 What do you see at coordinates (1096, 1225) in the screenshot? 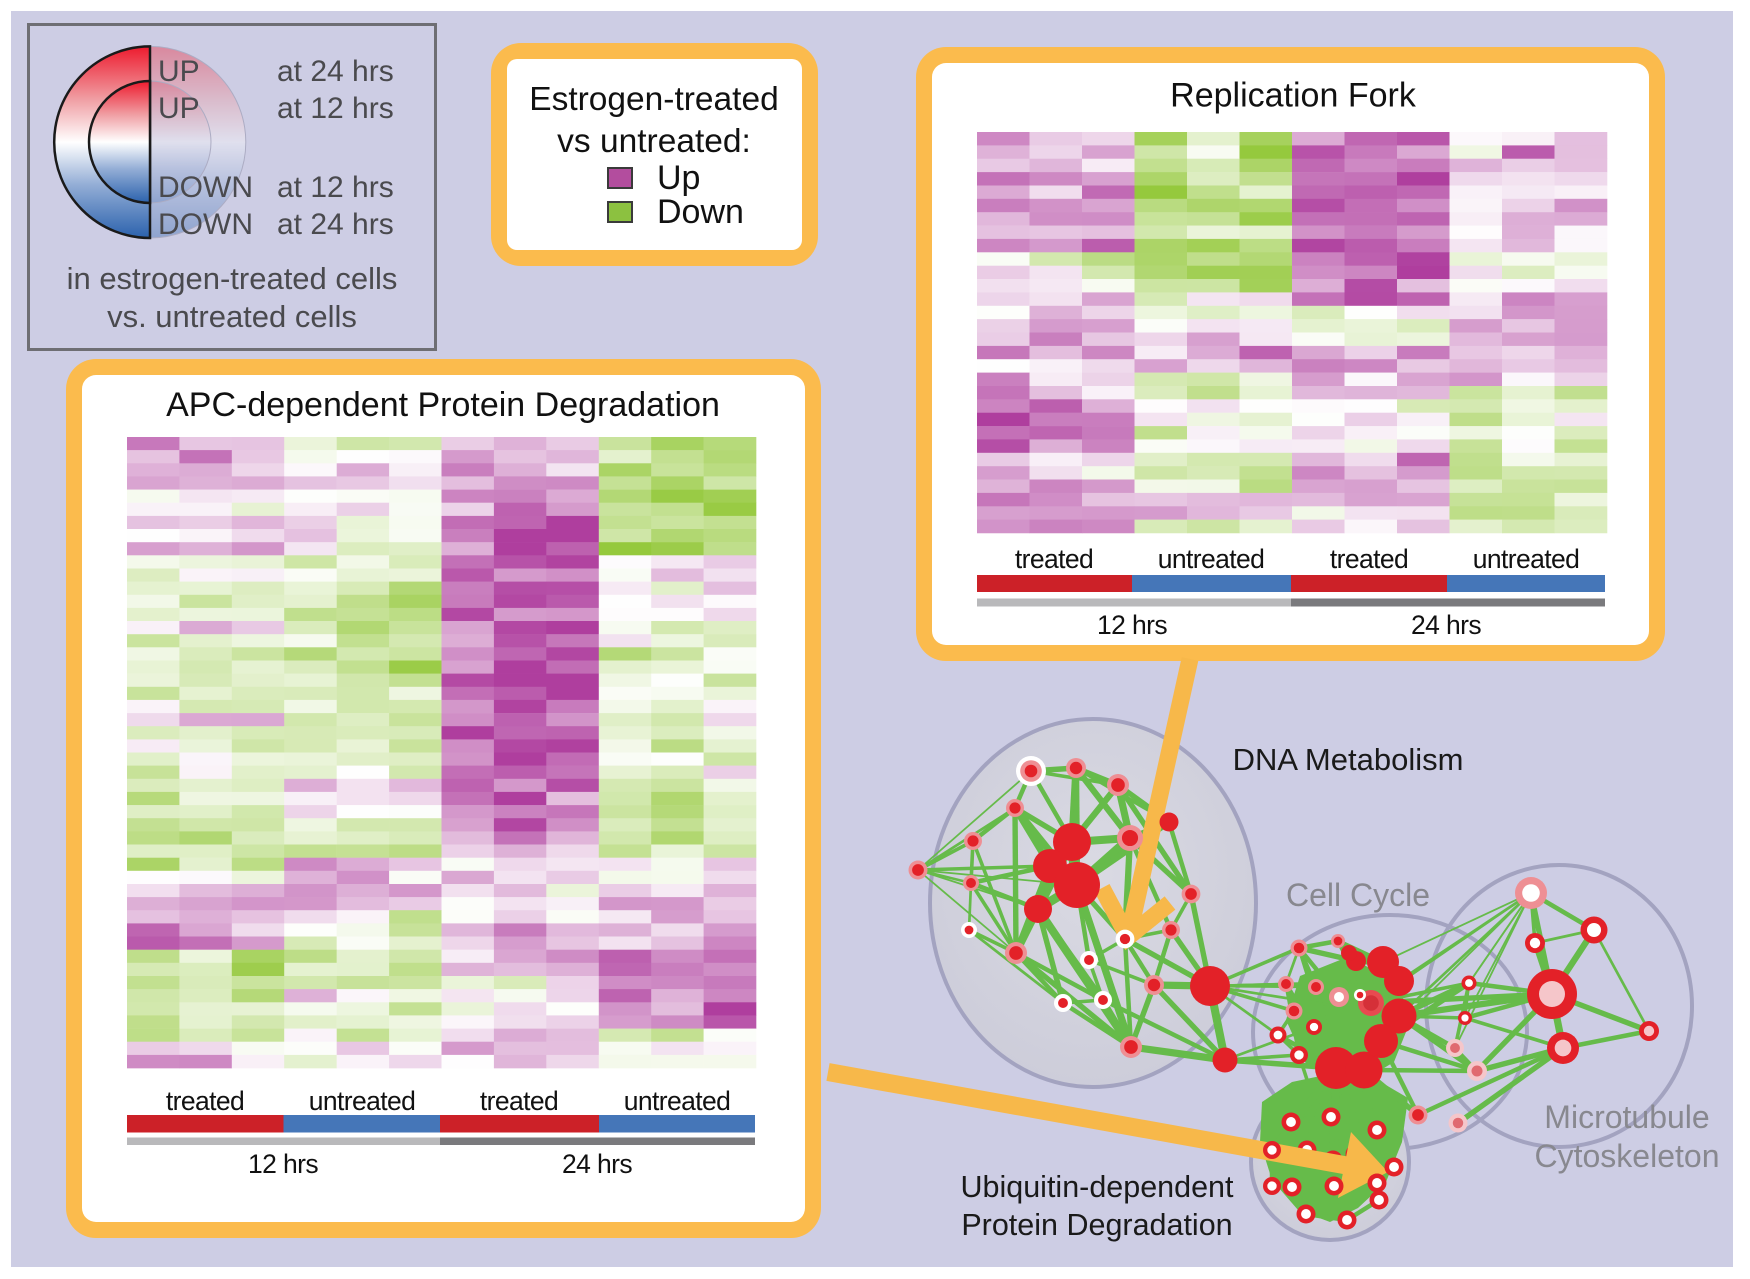
I see `svg-text: Protein Degradation` at bounding box center [1096, 1225].